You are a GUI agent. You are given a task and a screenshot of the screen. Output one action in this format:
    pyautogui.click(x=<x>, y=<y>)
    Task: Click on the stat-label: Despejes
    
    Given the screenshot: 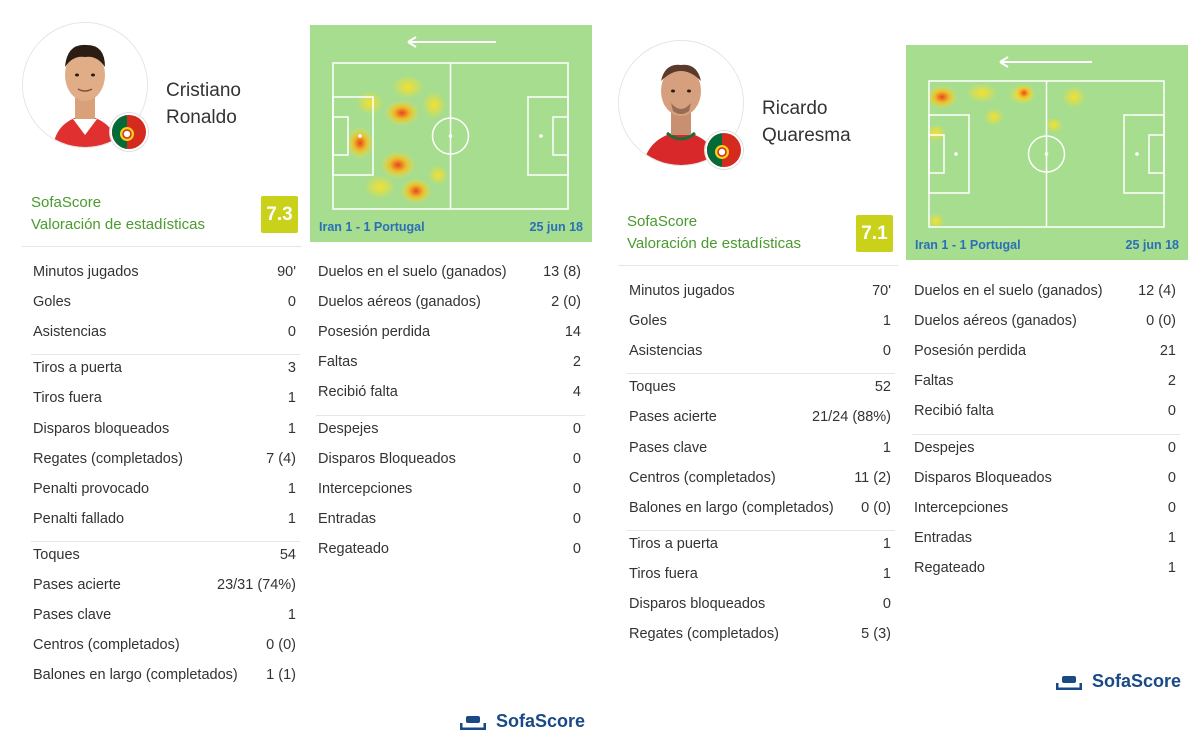 What is the action you would take?
    pyautogui.click(x=348, y=428)
    